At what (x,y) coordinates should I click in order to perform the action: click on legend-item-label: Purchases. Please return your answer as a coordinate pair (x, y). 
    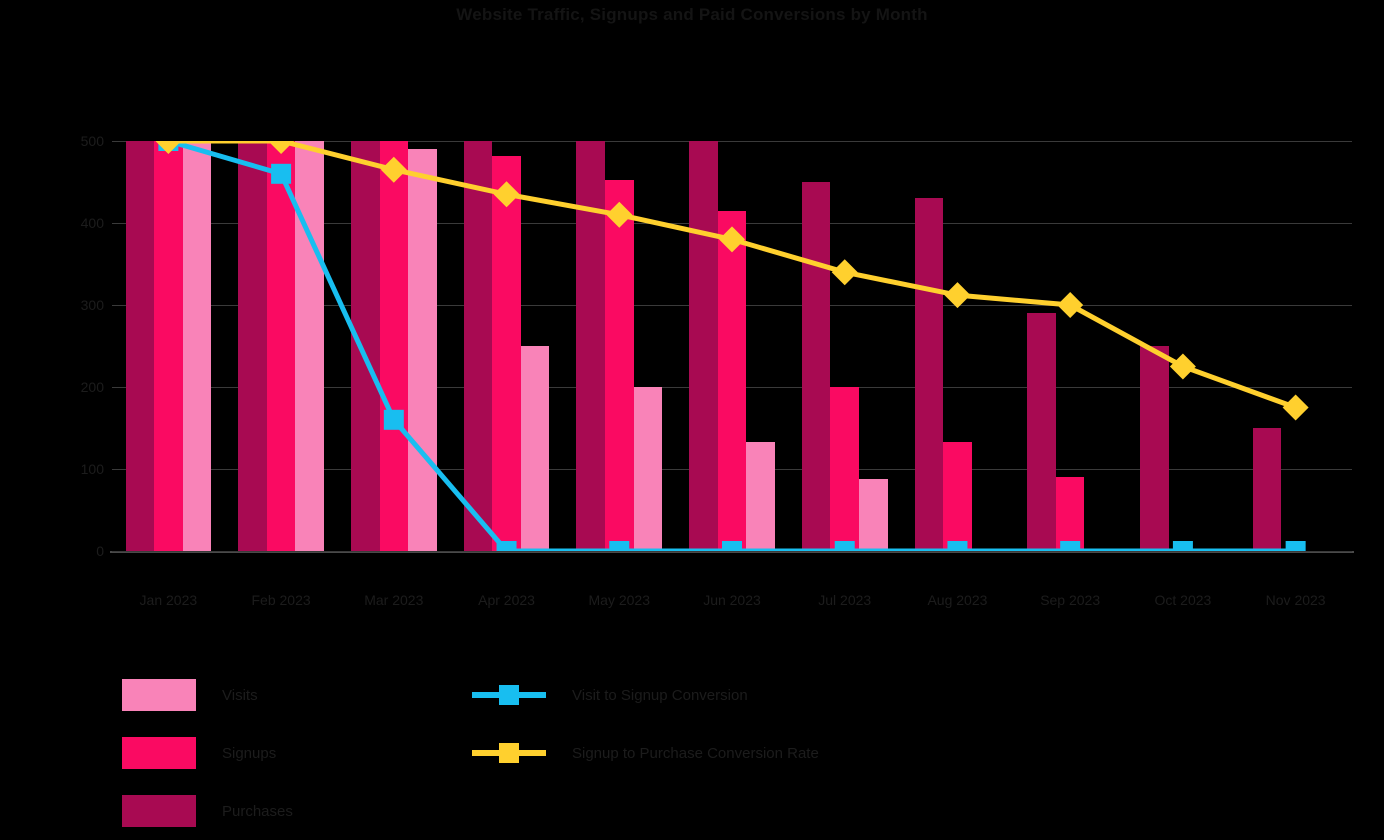
    Looking at the image, I should click on (257, 811).